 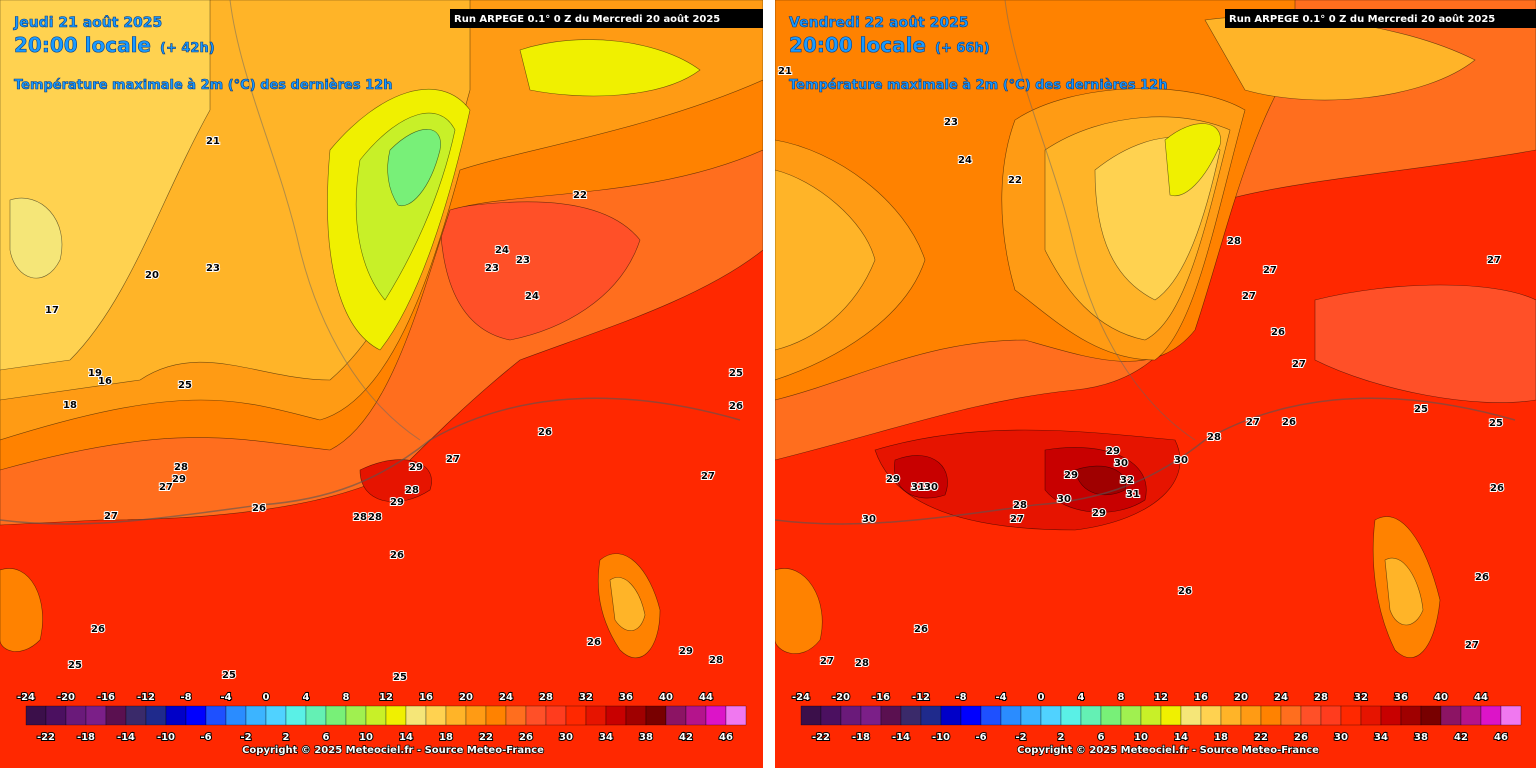 What do you see at coordinates (1381, 737) in the screenshot?
I see `colorbar-label: 34` at bounding box center [1381, 737].